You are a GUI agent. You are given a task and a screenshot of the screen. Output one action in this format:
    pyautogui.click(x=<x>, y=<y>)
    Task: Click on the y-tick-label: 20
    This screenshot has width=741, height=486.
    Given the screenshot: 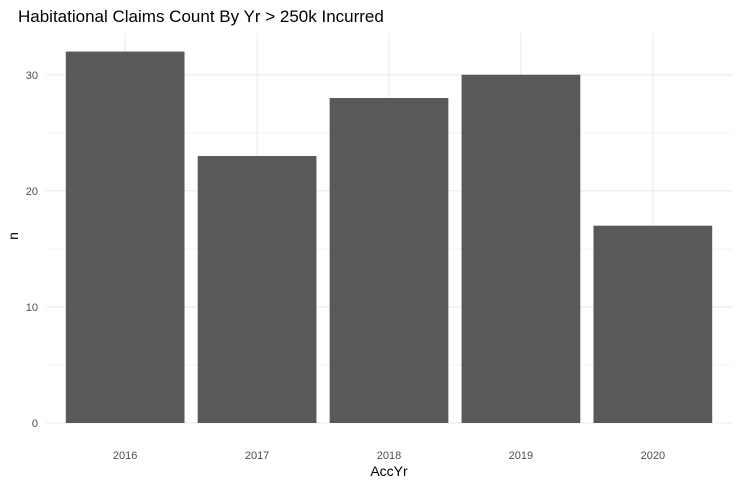 What is the action you would take?
    pyautogui.click(x=32, y=192)
    